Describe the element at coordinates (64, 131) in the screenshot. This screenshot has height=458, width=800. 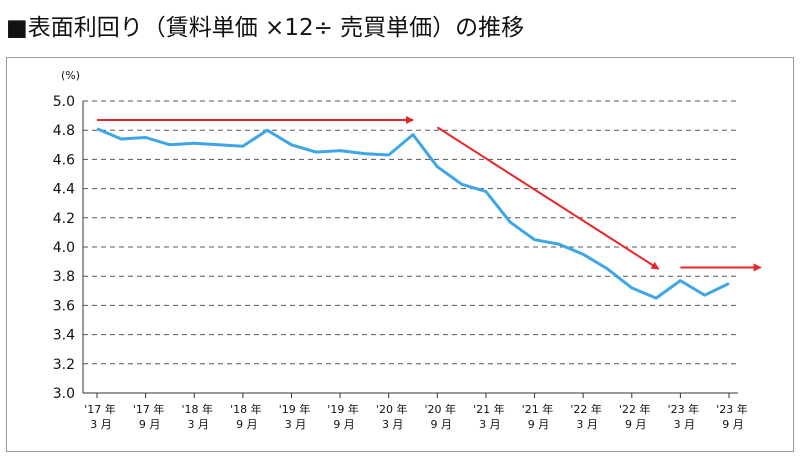
I see `y-tick-label: 4.8` at that location.